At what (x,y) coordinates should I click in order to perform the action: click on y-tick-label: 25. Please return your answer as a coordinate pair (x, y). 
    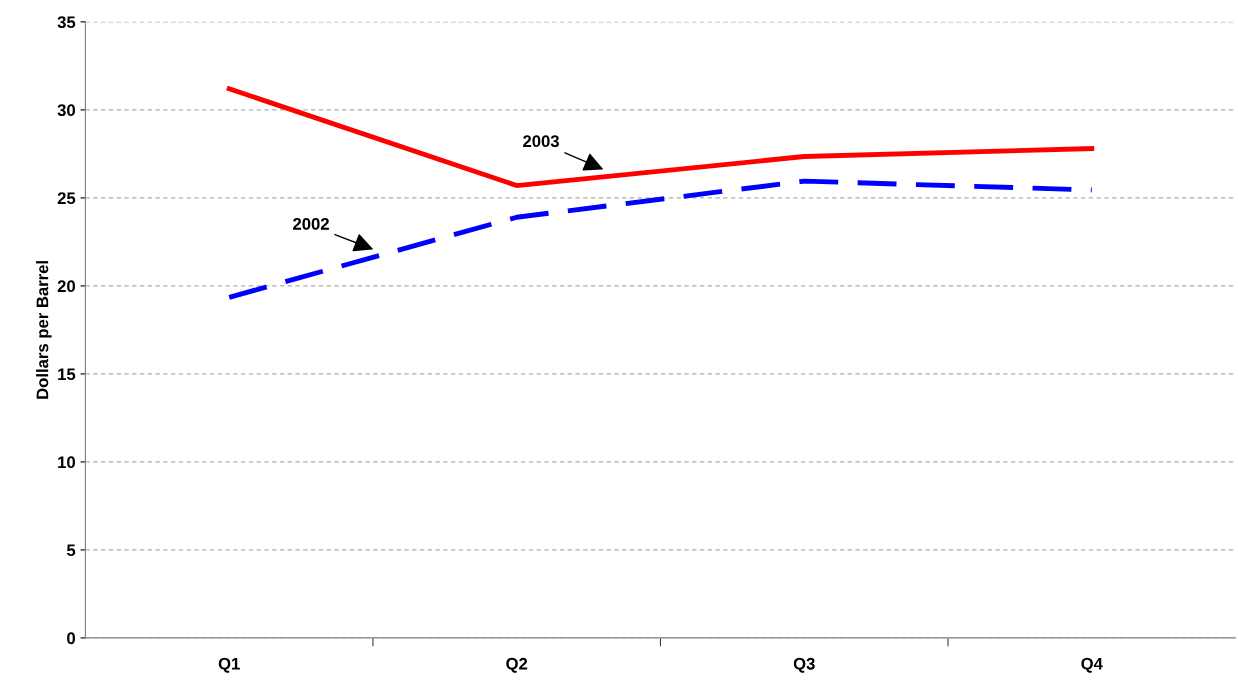
    Looking at the image, I should click on (66, 198).